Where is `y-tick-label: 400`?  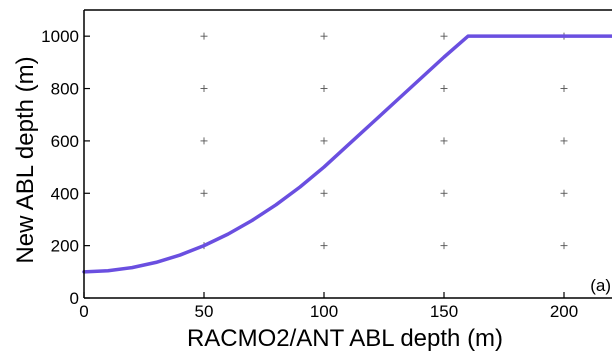 y-tick-label: 400 is located at coordinates (65, 193).